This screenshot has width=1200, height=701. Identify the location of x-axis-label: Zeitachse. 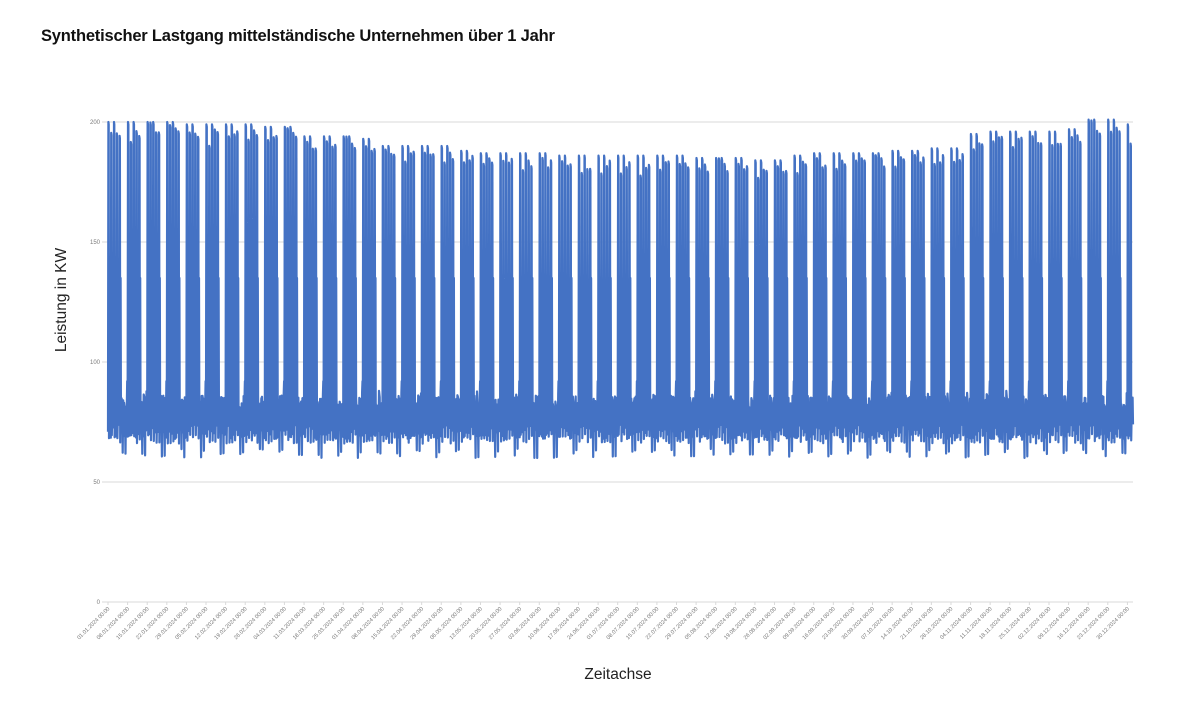
(618, 674).